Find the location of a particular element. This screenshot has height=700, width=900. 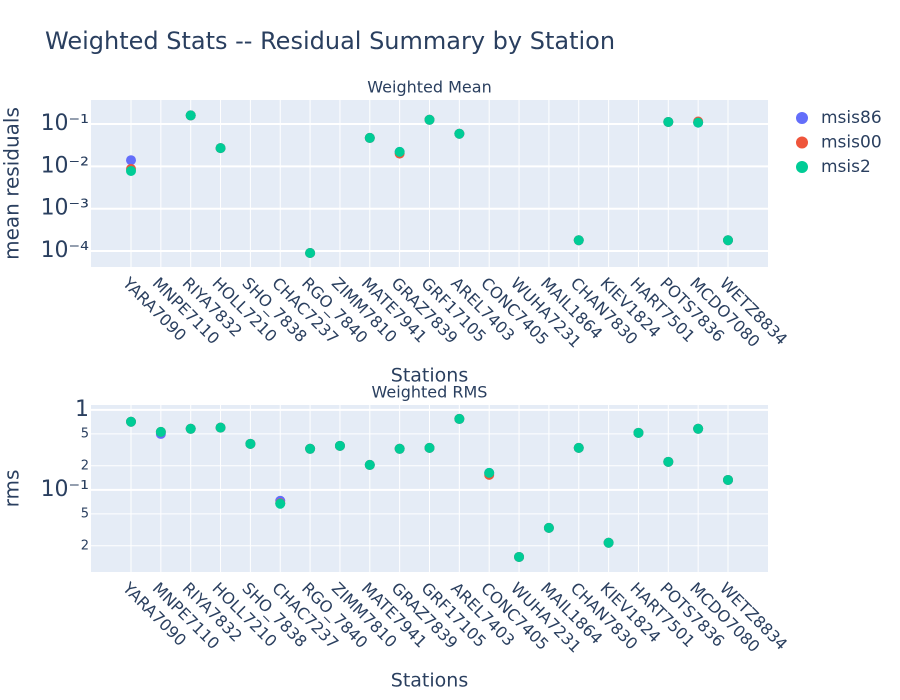

legend-label: msis2 is located at coordinates (846, 167).